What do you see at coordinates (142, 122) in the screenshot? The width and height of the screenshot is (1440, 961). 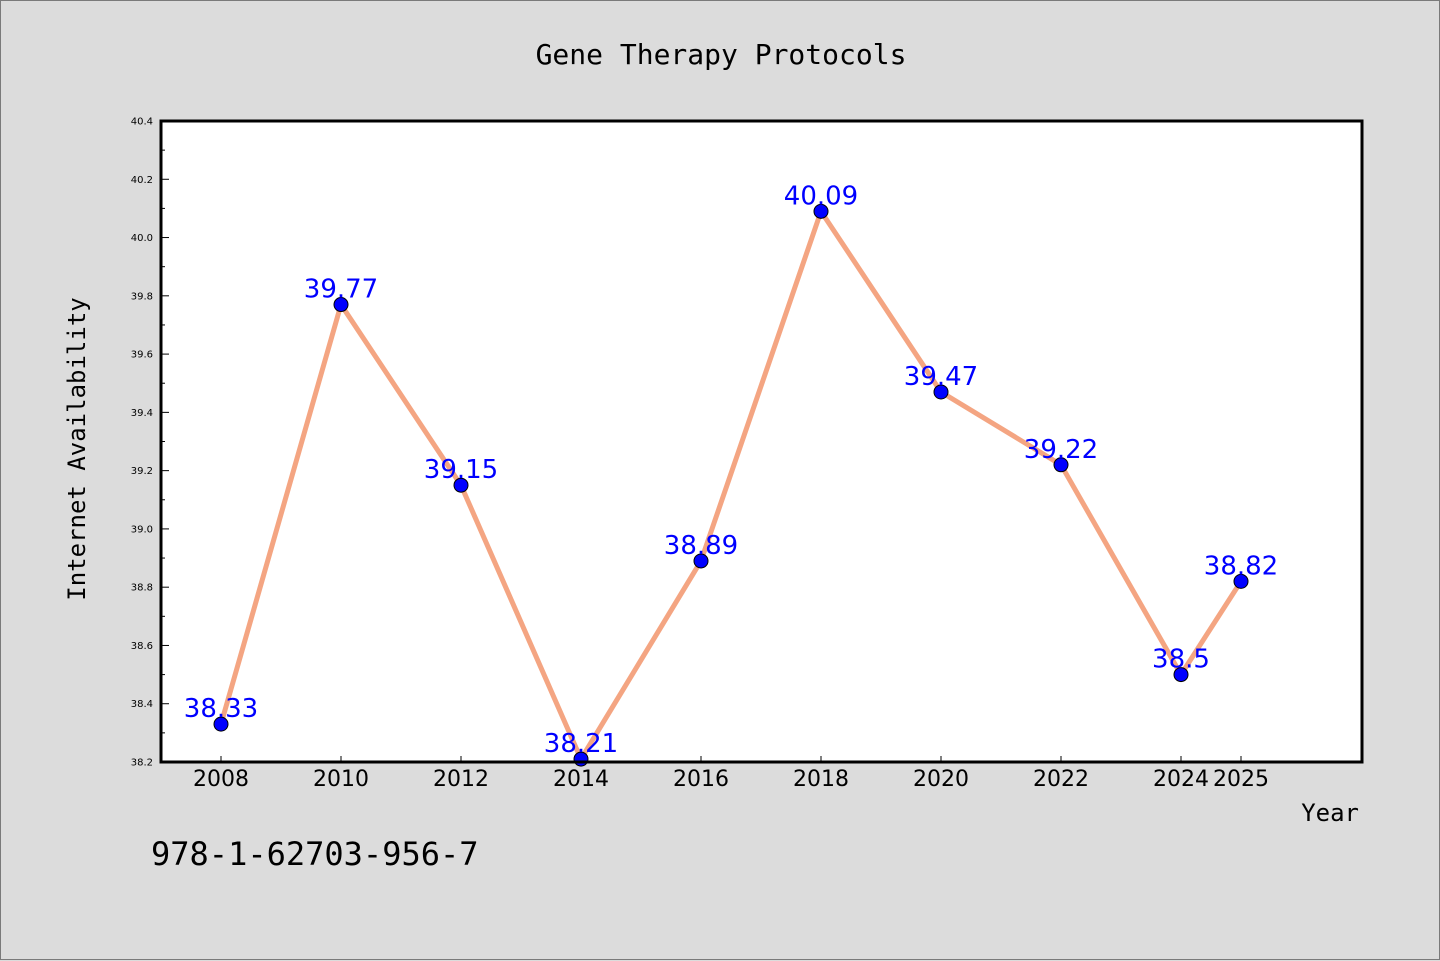 I see `y-tick-label: 40.4` at bounding box center [142, 122].